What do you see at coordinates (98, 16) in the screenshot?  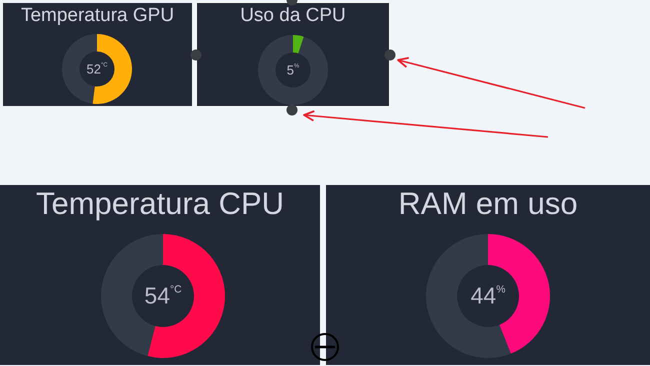 I see `chart-title: Temperatura GPU` at bounding box center [98, 16].